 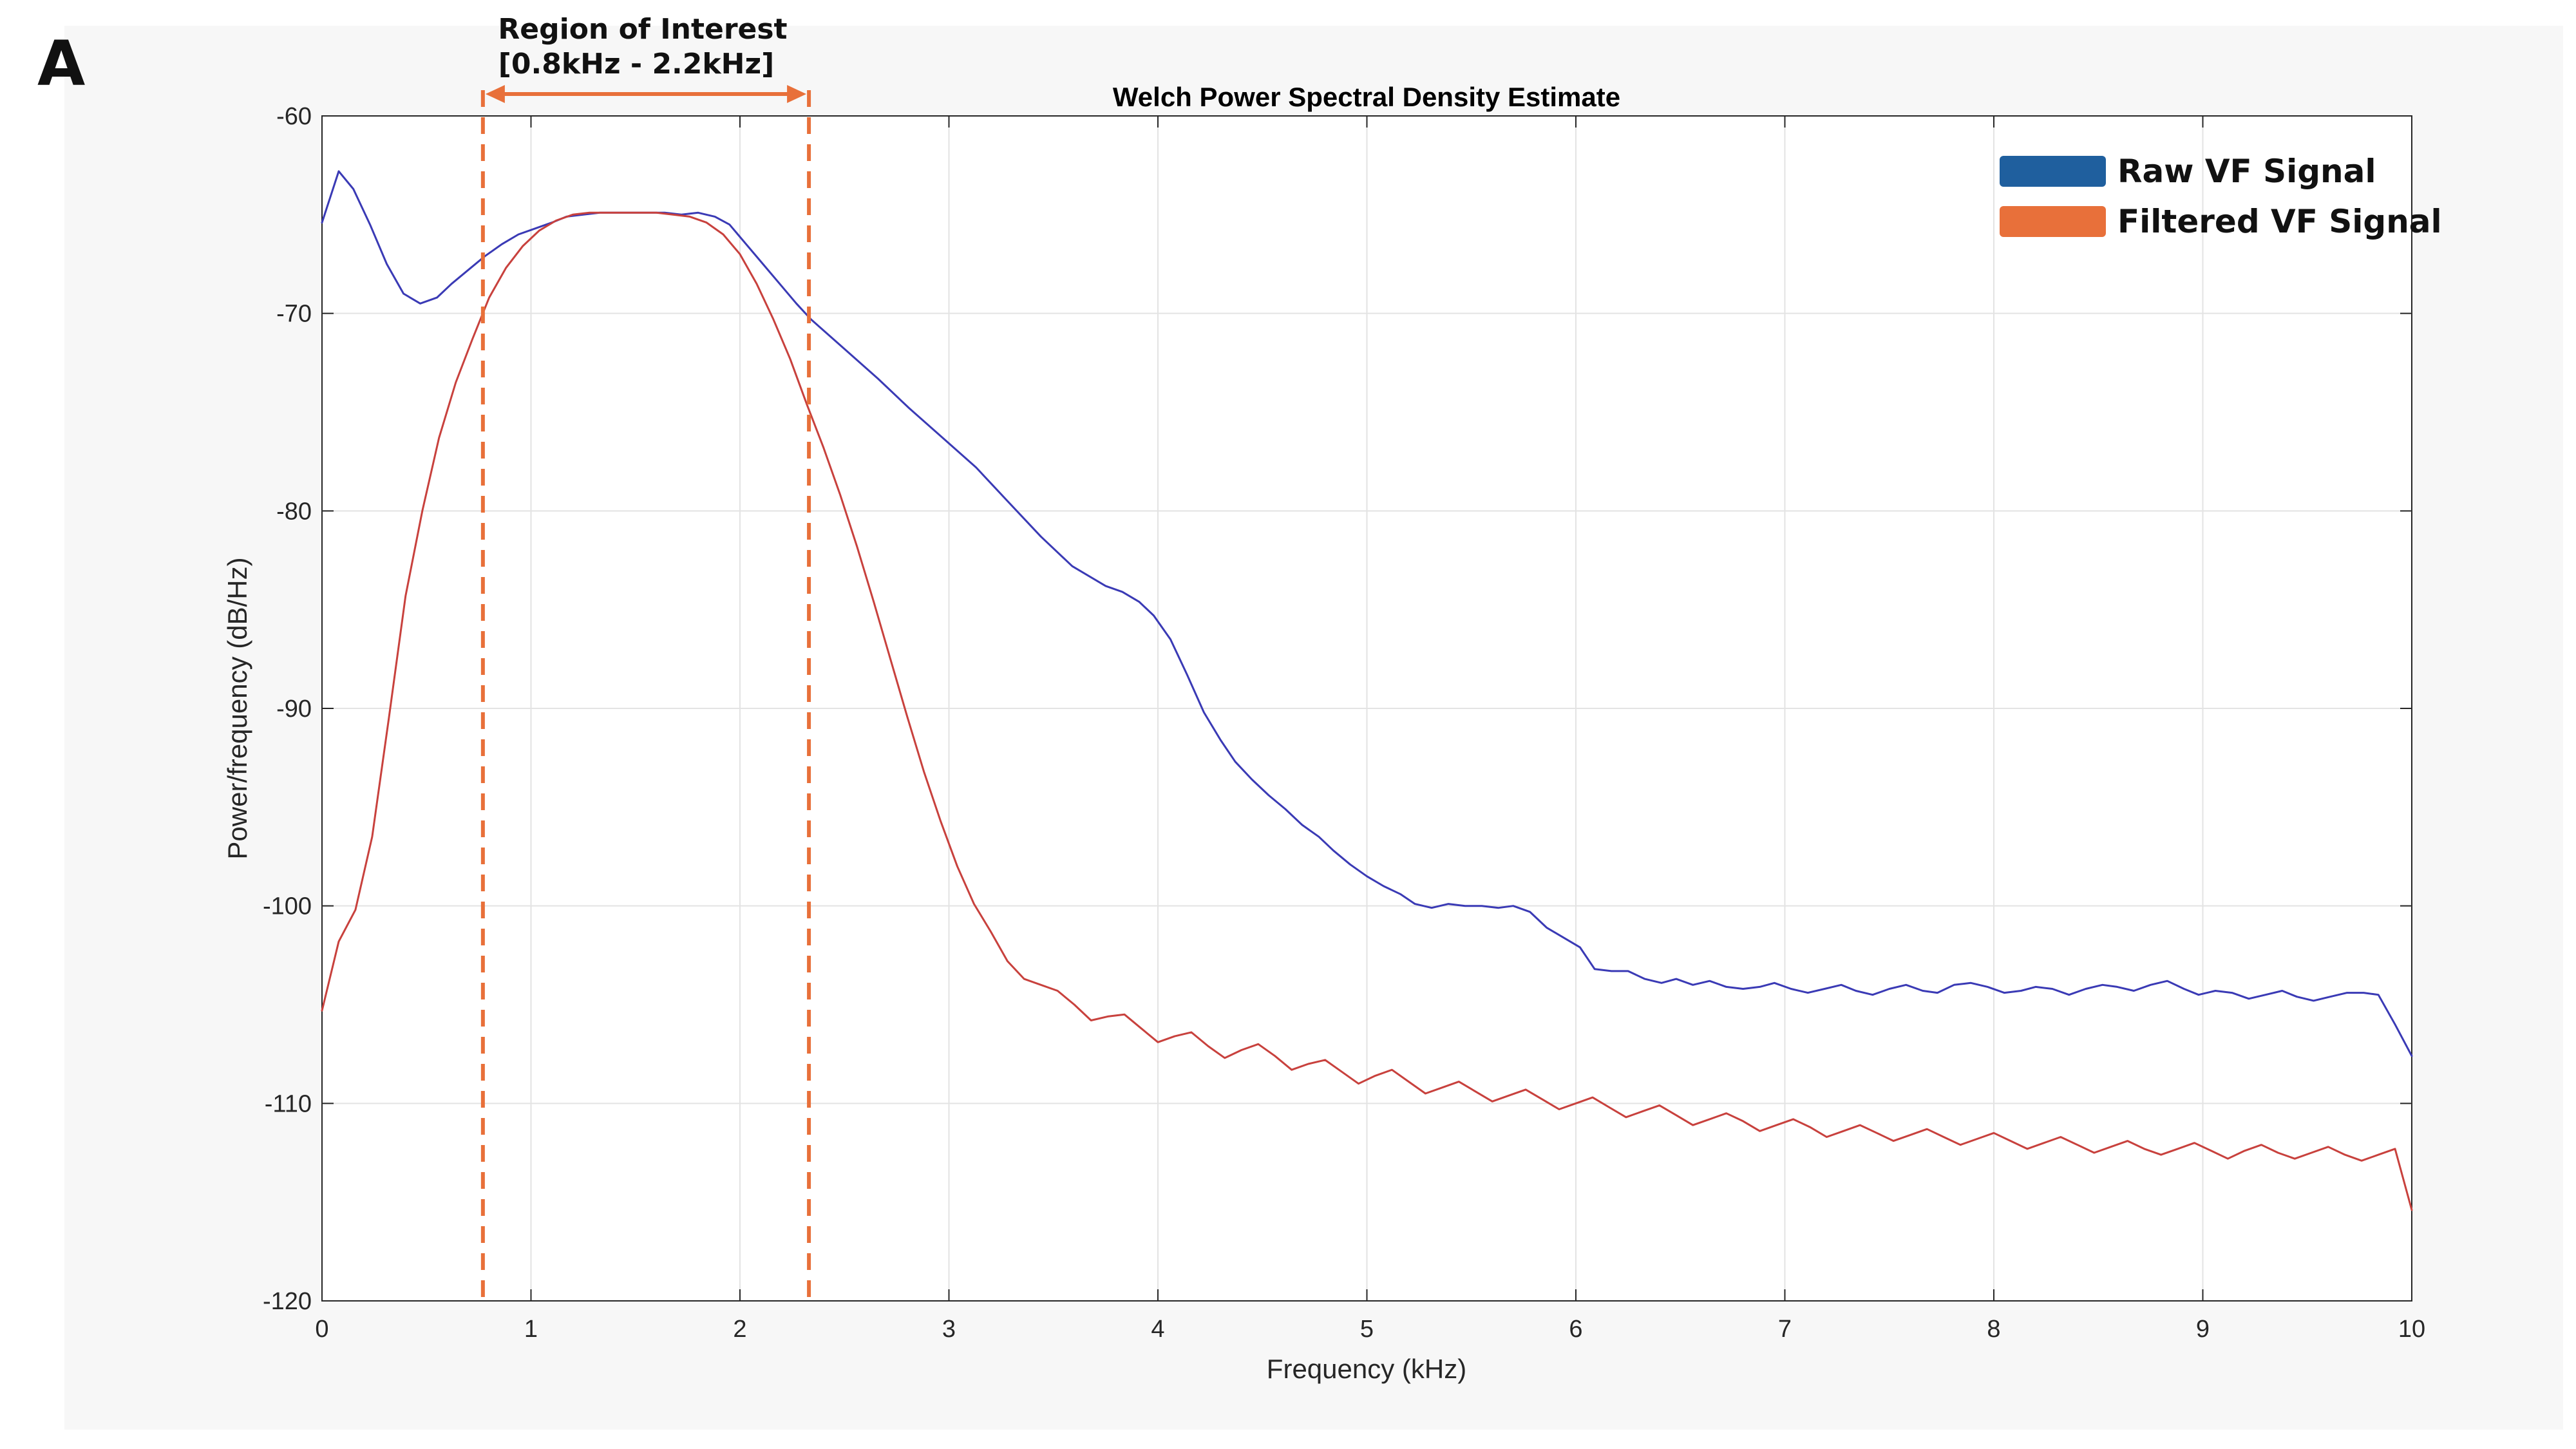 What do you see at coordinates (949, 1329) in the screenshot?
I see `x-tick-label: 3` at bounding box center [949, 1329].